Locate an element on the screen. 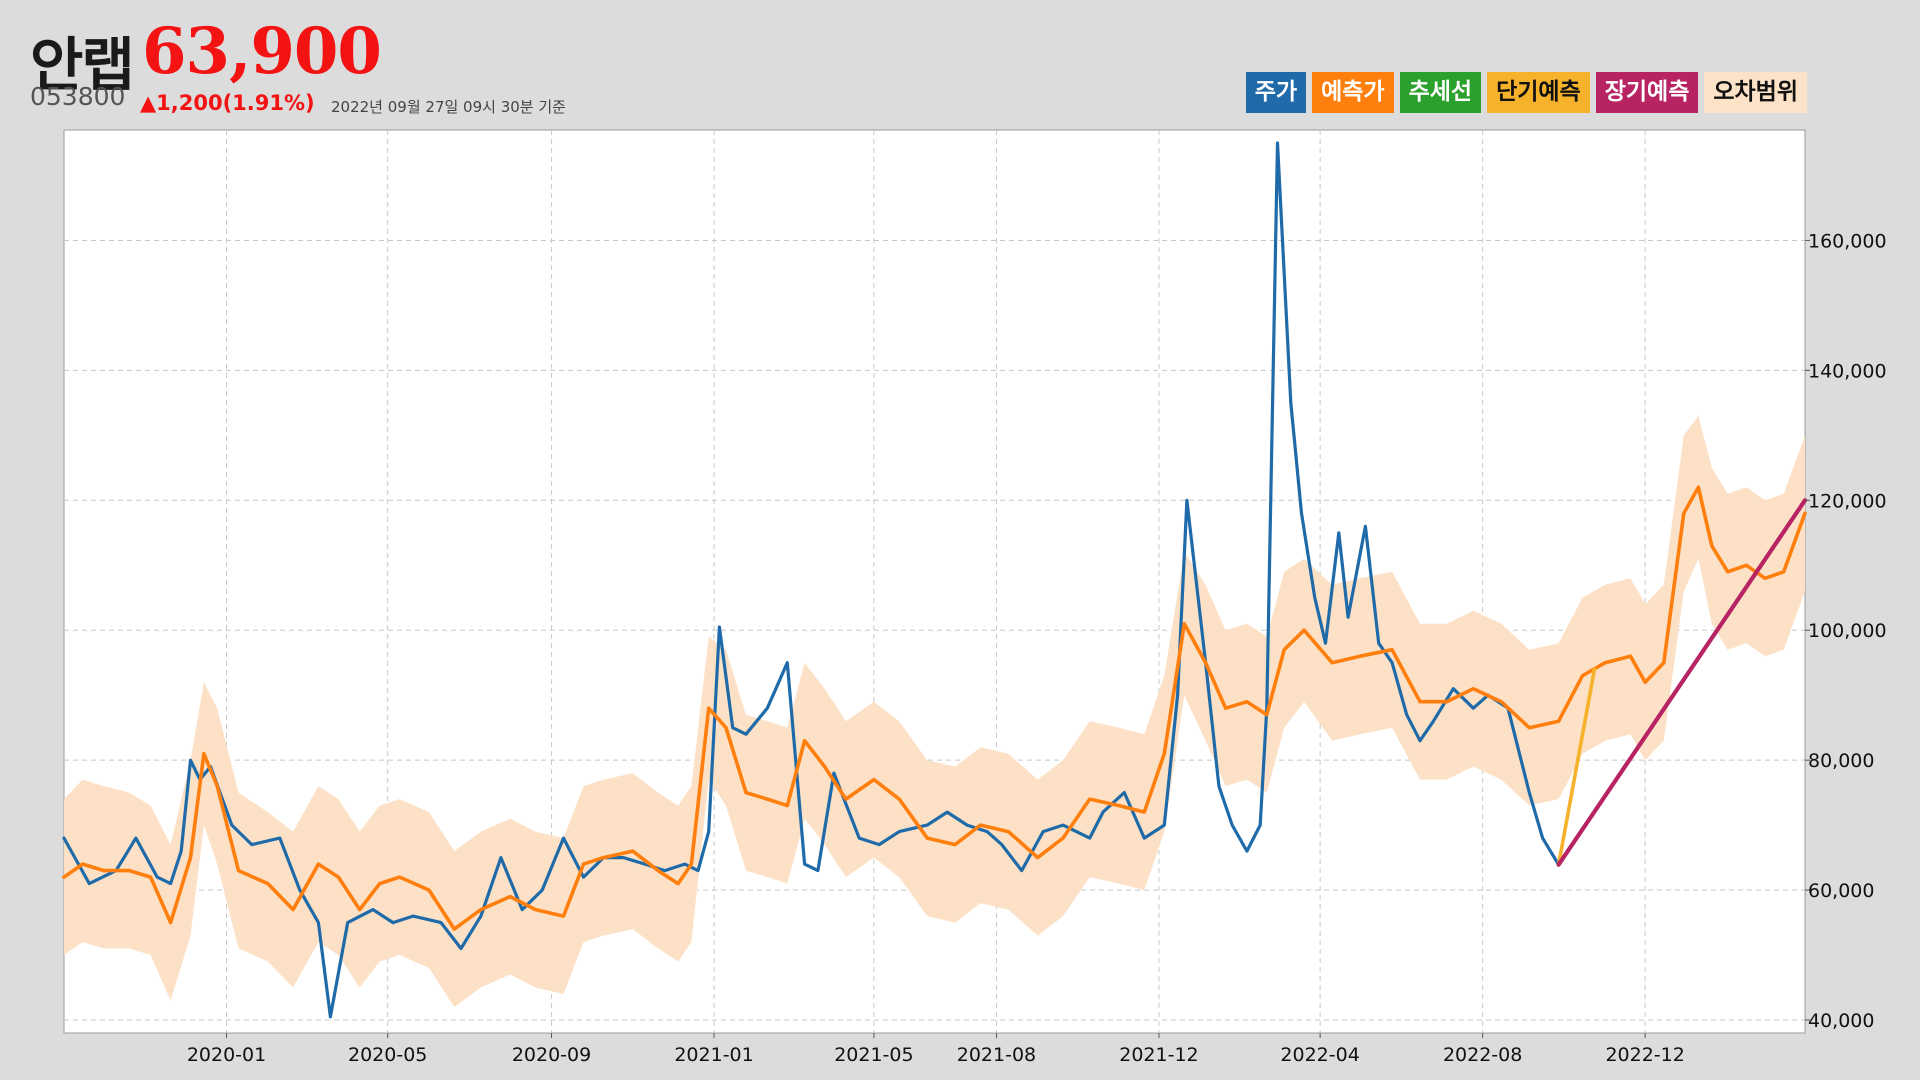  x-tick-label: 2021-12 is located at coordinates (1158, 1055).